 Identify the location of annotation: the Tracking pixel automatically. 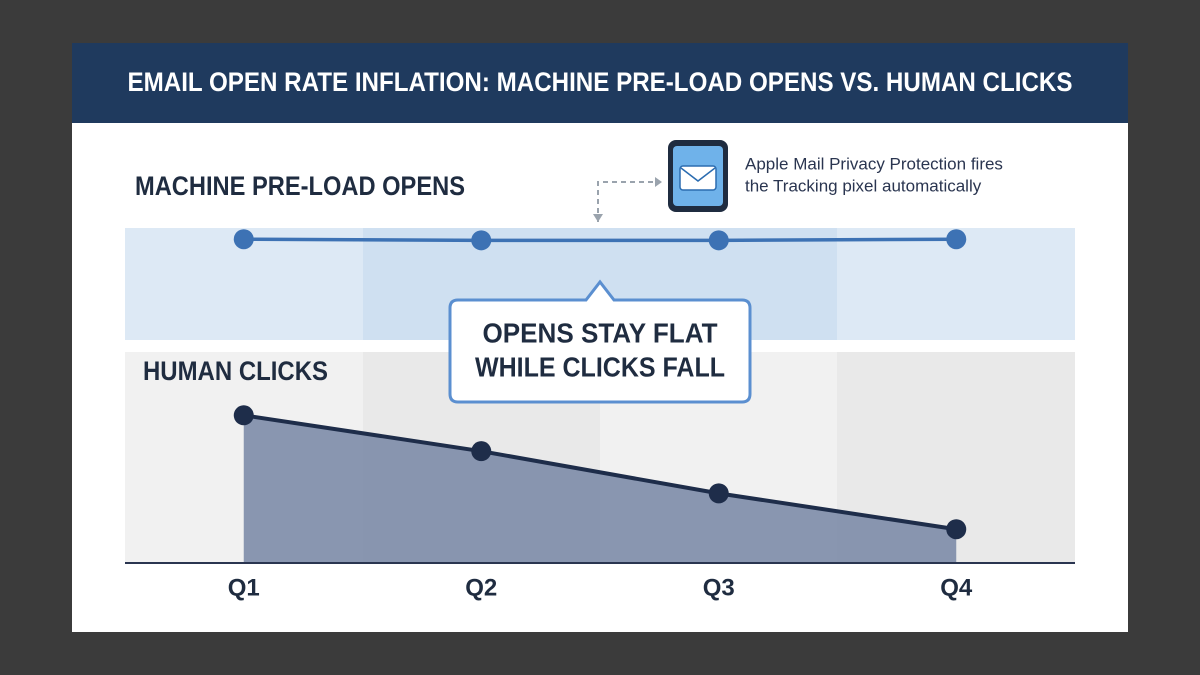
(863, 185).